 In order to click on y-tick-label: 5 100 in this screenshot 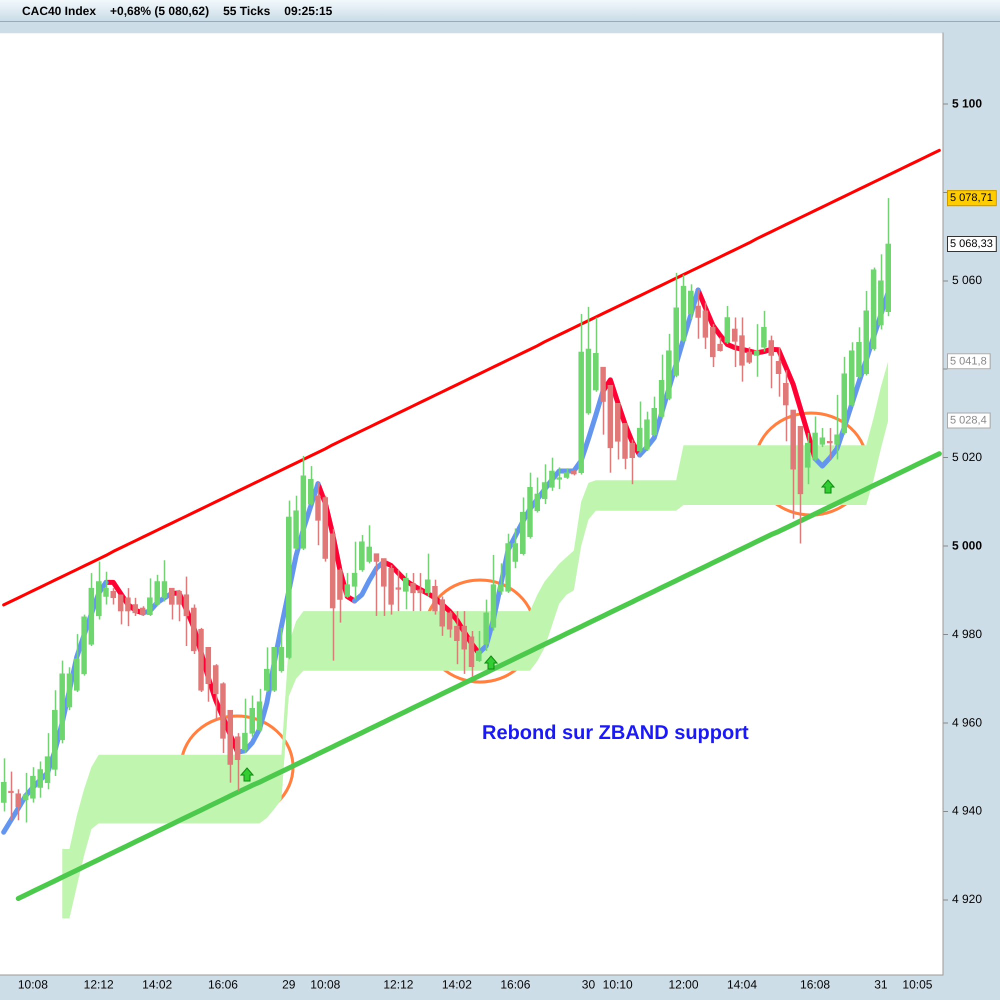, I will do `click(967, 103)`.